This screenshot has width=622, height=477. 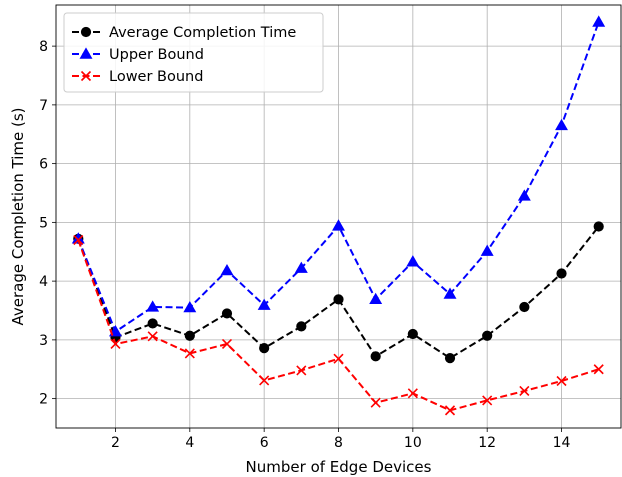 What do you see at coordinates (43, 282) in the screenshot?
I see `y-tick-label: 4` at bounding box center [43, 282].